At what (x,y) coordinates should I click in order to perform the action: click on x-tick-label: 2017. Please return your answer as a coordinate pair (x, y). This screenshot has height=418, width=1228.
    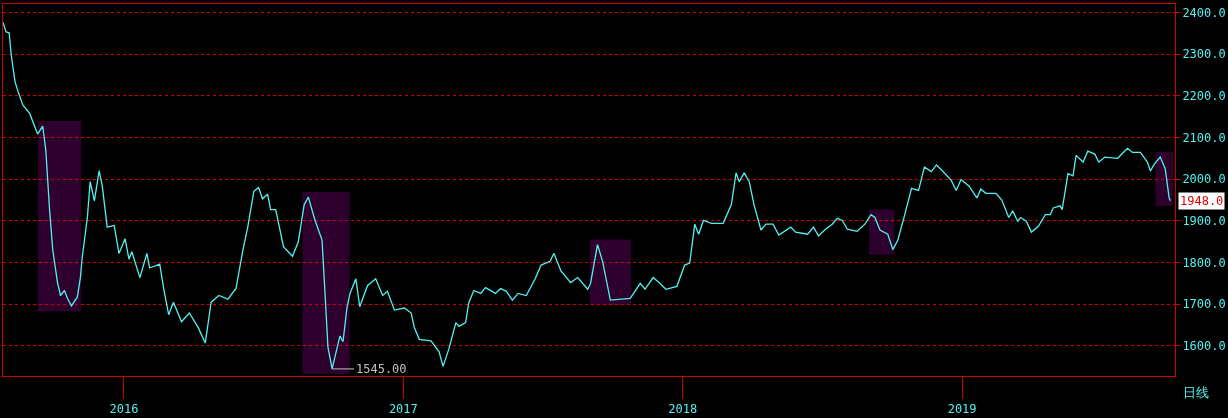
    Looking at the image, I should click on (403, 409).